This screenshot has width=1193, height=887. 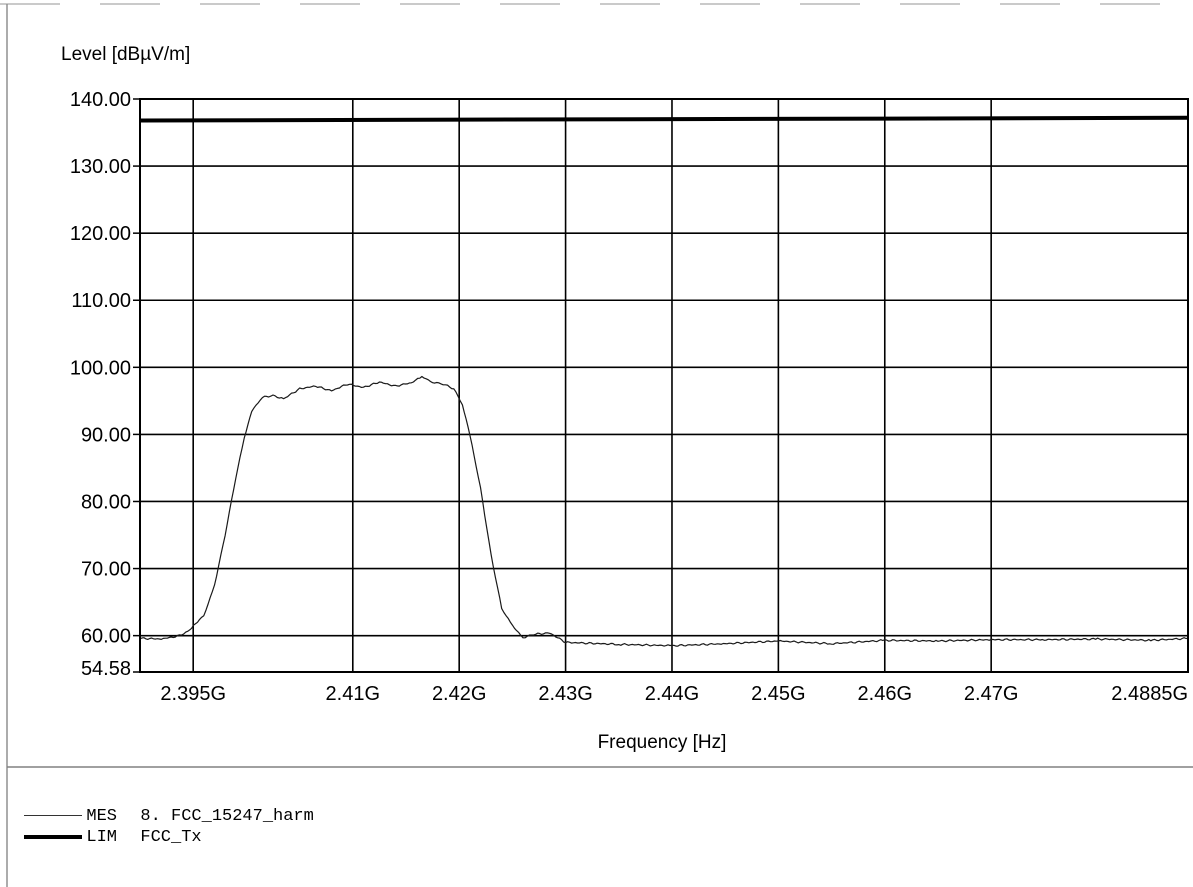 What do you see at coordinates (101, 301) in the screenshot?
I see `y-tick-label: 110.00` at bounding box center [101, 301].